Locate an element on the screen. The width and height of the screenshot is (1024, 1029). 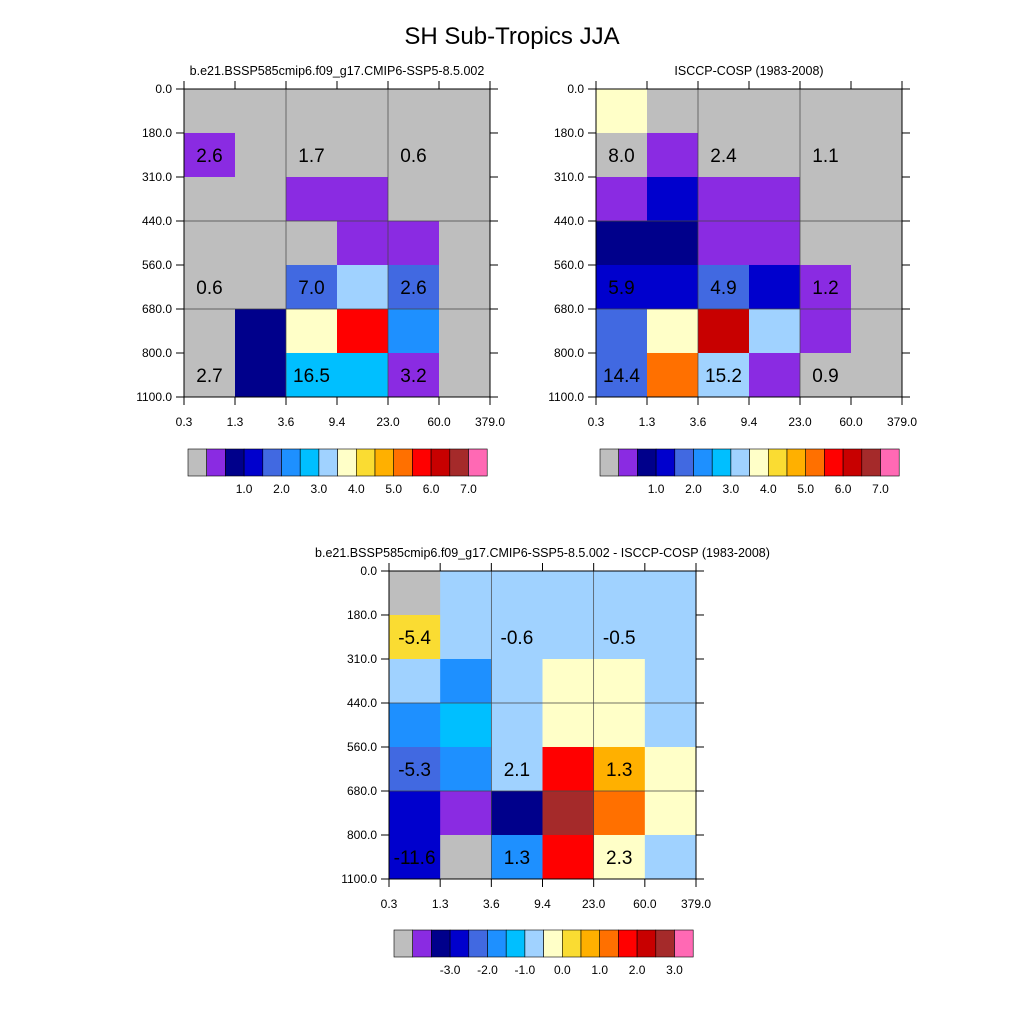
cell-annotation: -11.6 is located at coordinates (415, 858).